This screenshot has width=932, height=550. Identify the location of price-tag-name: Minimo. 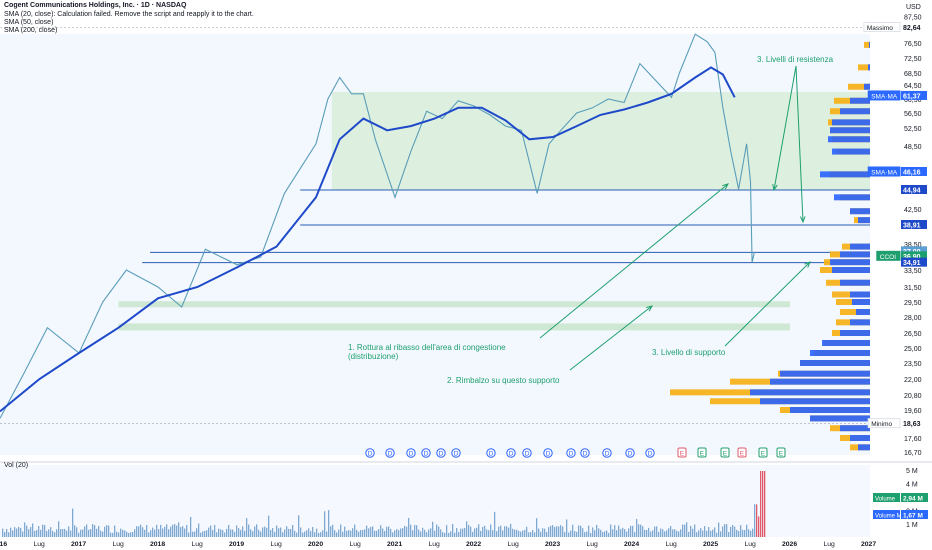
(881, 424).